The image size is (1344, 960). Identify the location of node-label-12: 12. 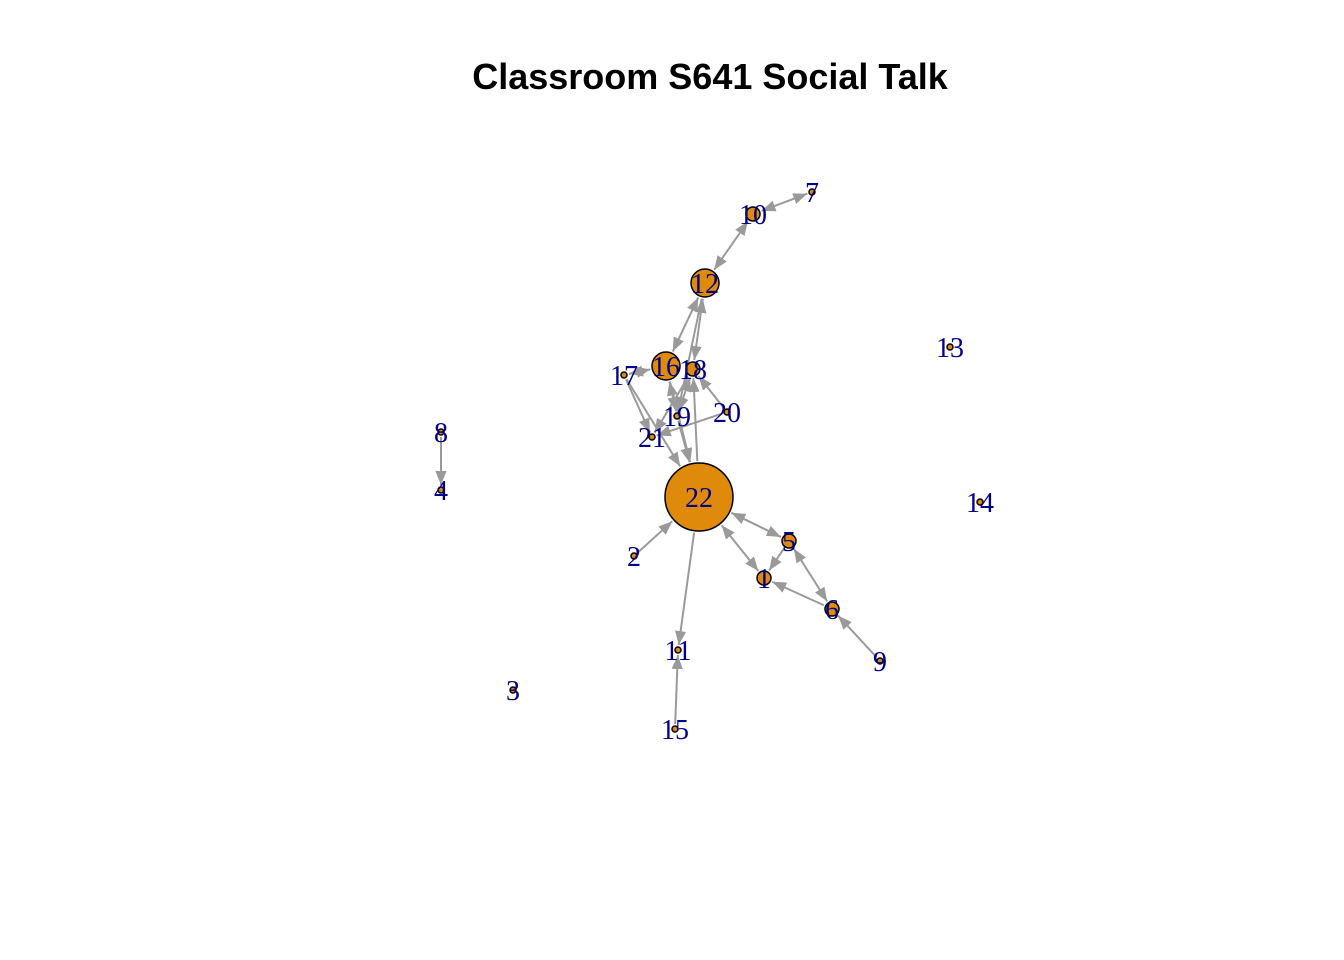
(705, 284).